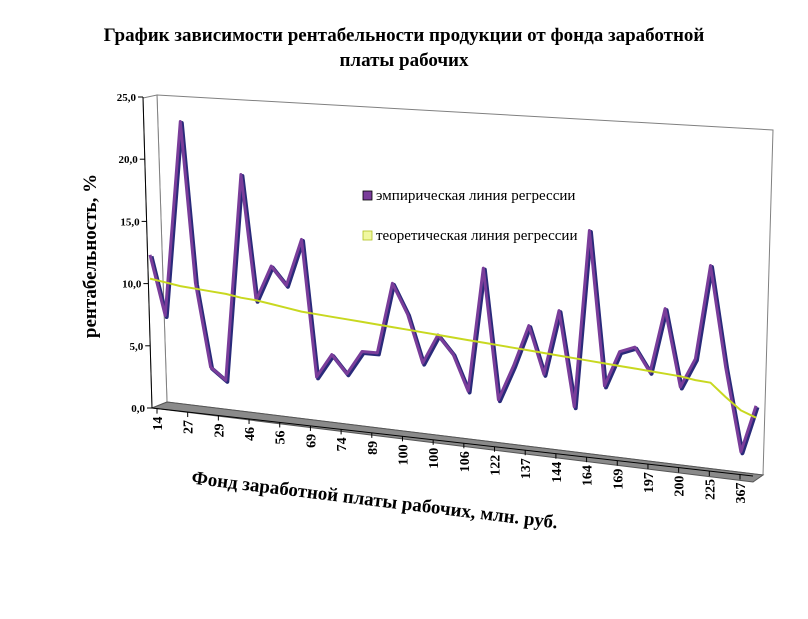 This screenshot has height=619, width=808. I want to click on y-tick-label: 5,0, so click(136, 347).